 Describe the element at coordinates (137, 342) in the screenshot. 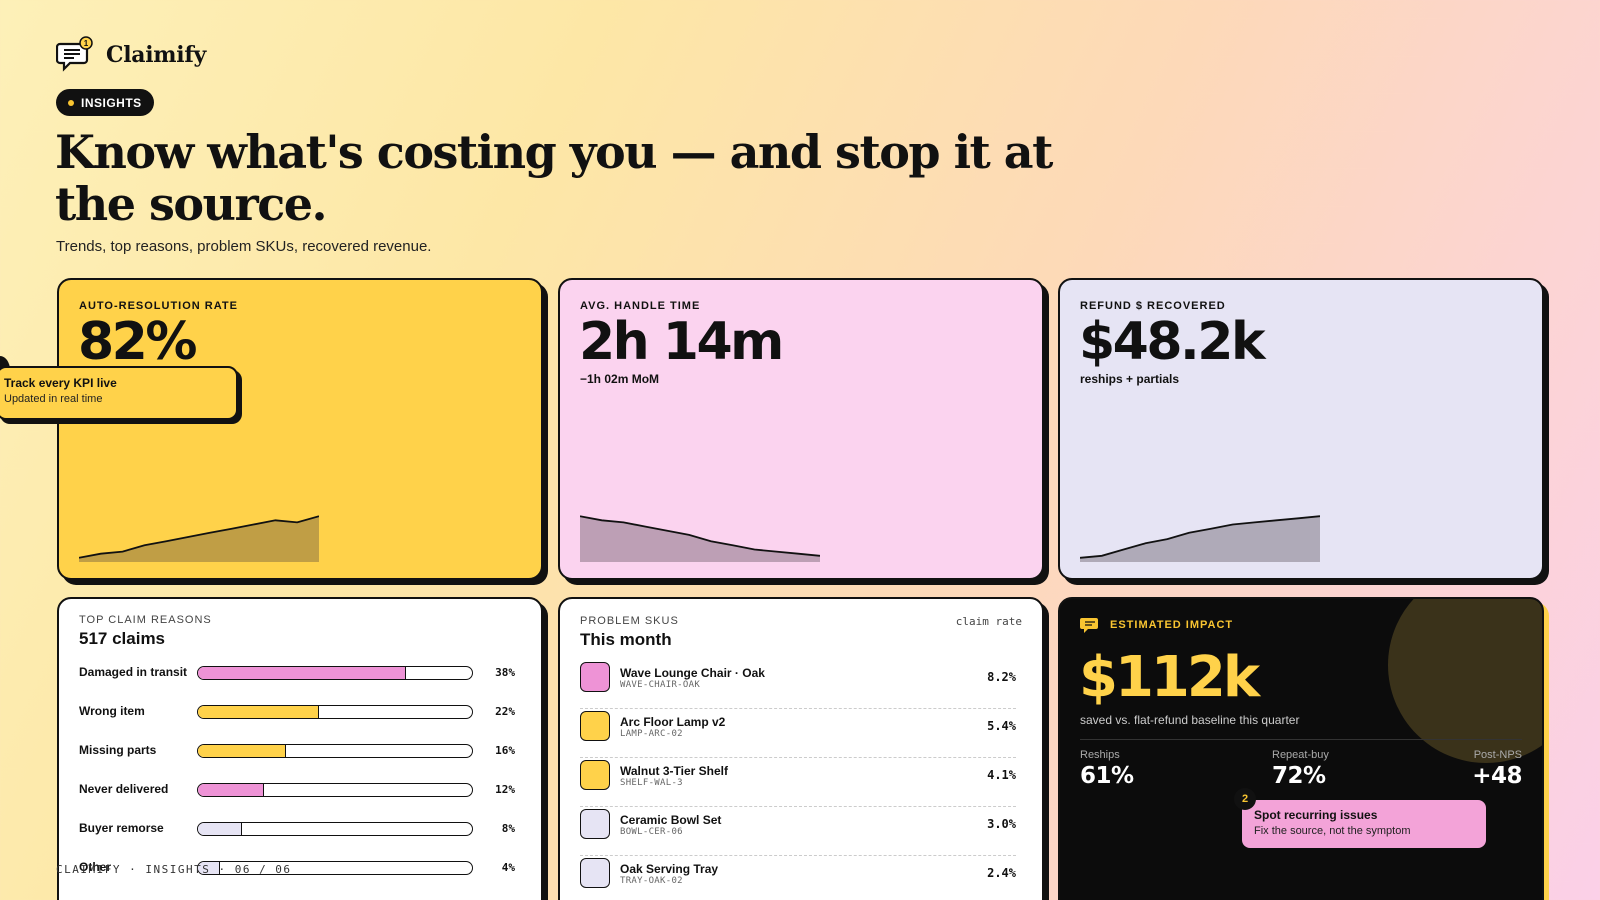

I see `kpi-value: 82%` at that location.